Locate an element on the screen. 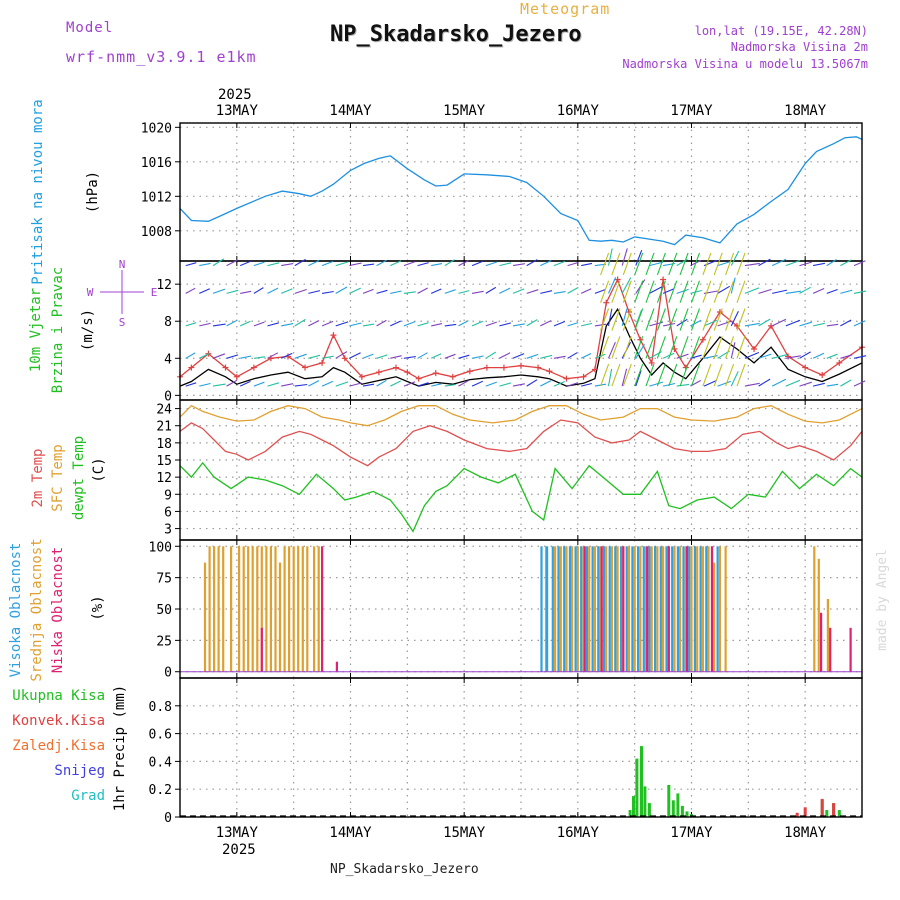  compass-s: S is located at coordinates (122, 322).